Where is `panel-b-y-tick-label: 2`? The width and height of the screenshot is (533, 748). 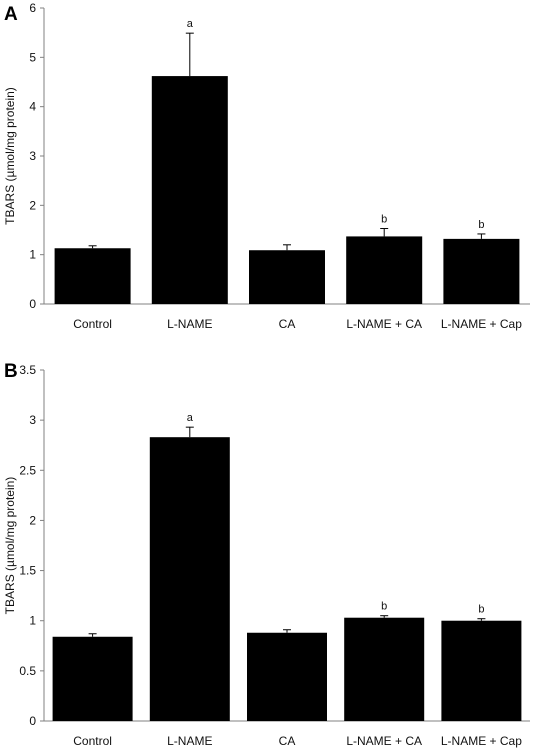
panel-b-y-tick-label: 2 is located at coordinates (32, 520).